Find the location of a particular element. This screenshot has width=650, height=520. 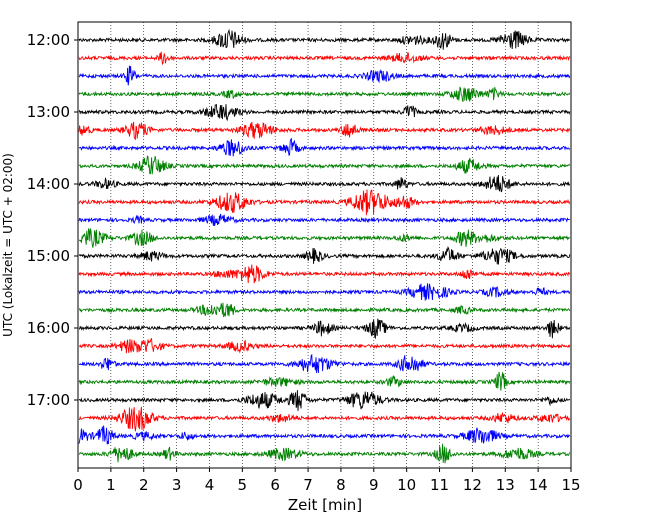

y-tick-label: 17:00 is located at coordinates (48, 400).